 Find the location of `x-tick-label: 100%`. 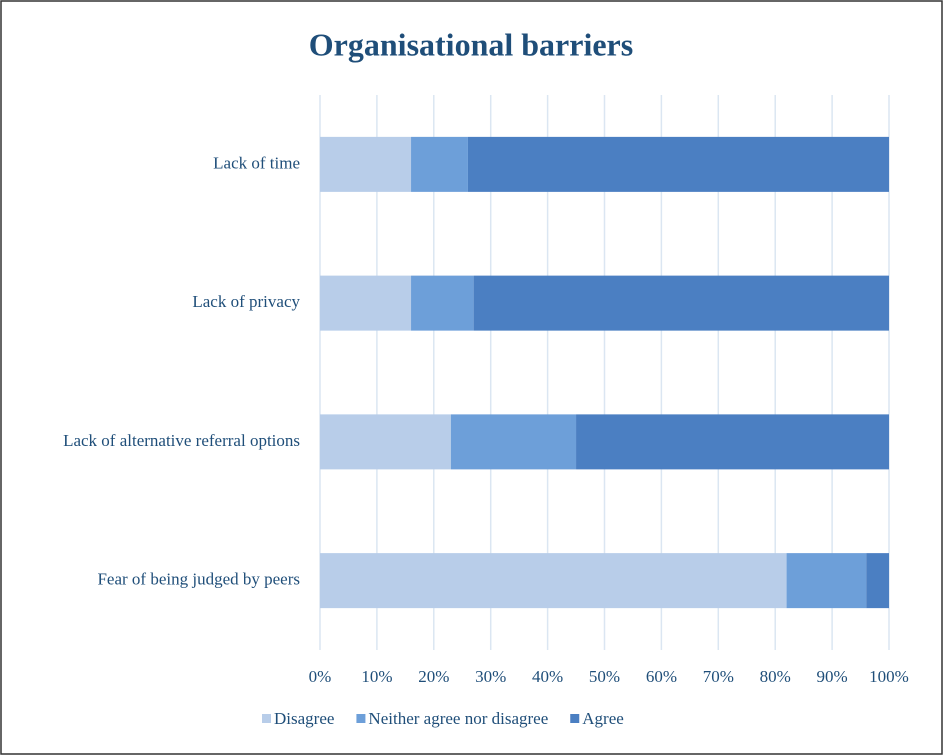

x-tick-label: 100% is located at coordinates (889, 676).